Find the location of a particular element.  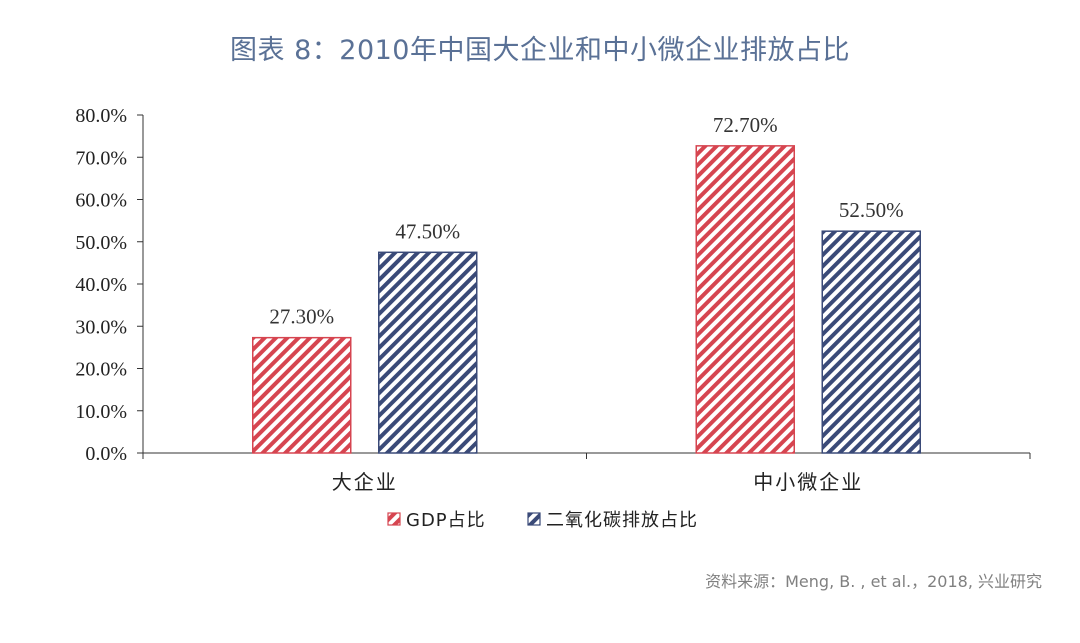

chart-title: 图表 8：2010年中国大企业和中小微企业排放占比 is located at coordinates (540, 50).